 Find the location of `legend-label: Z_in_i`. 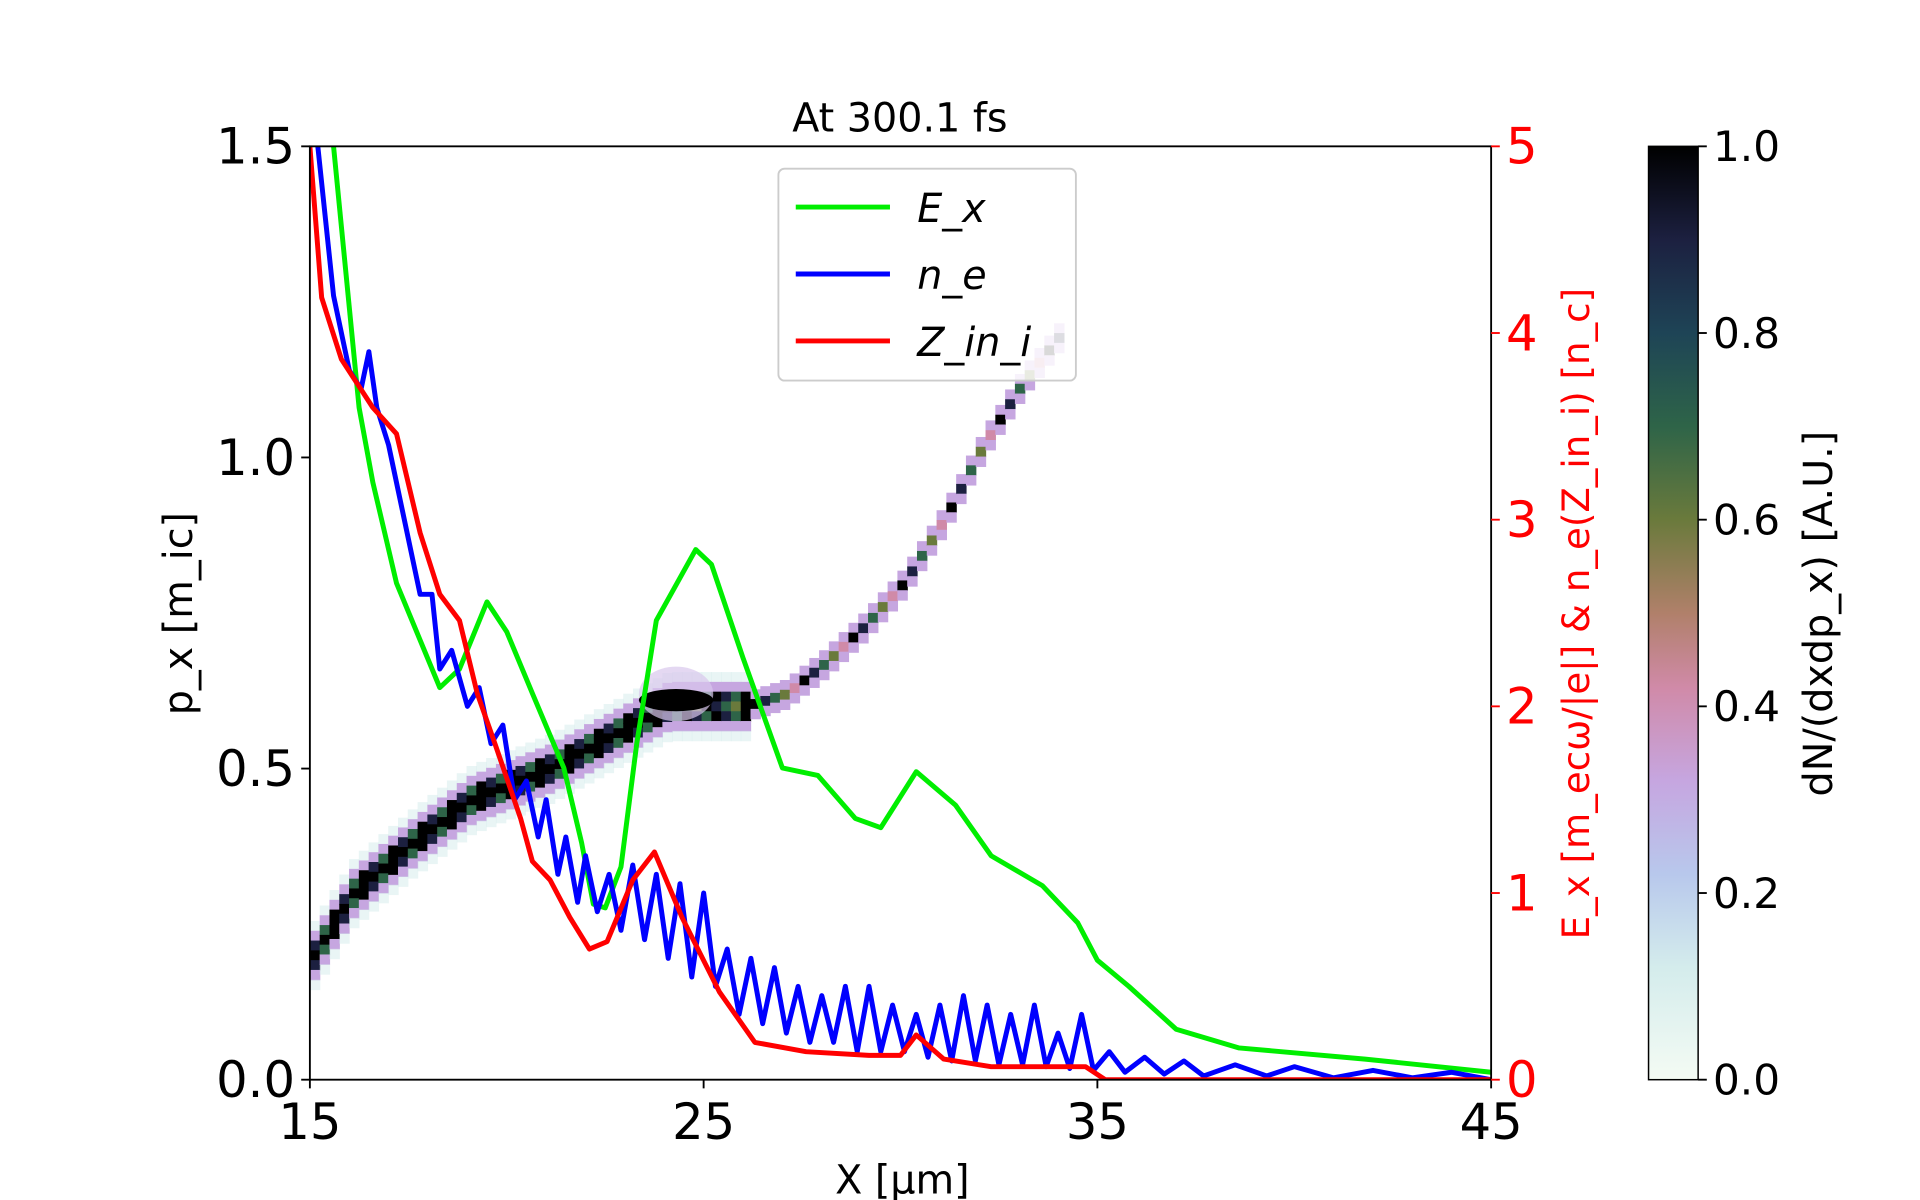

legend-label: Z_in_i is located at coordinates (973, 343).